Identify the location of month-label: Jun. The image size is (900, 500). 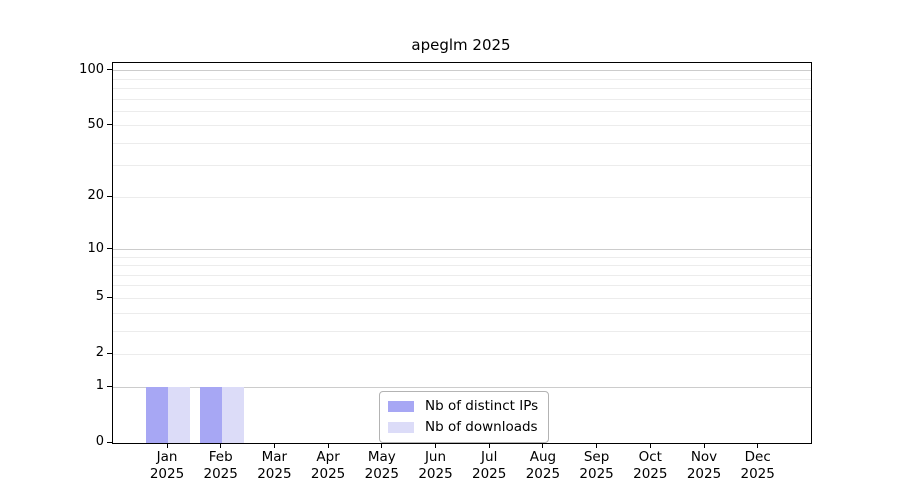
(435, 457).